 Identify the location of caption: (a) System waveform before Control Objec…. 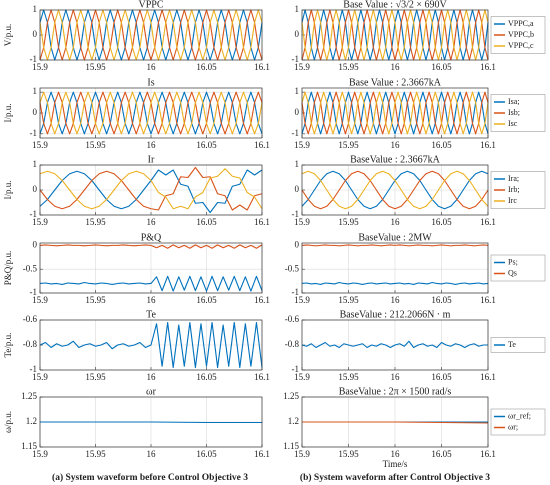
(150, 477).